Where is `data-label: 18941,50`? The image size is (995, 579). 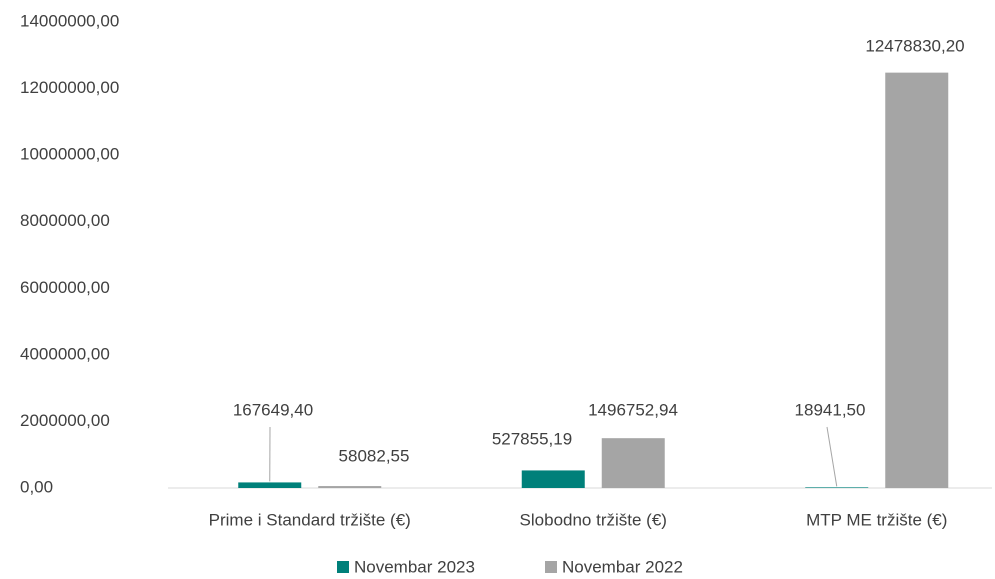 data-label: 18941,50 is located at coordinates (830, 409).